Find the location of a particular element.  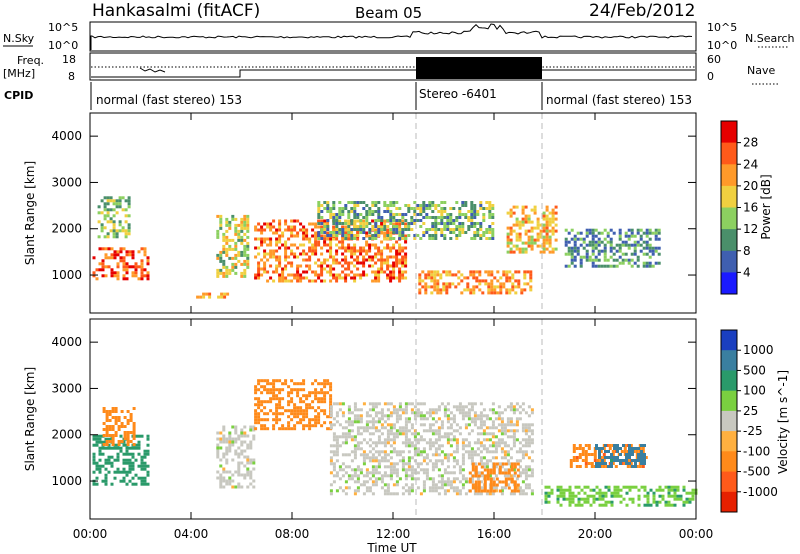

cpid-segment-1: normal (fast stereo) 153 is located at coordinates (169, 100).